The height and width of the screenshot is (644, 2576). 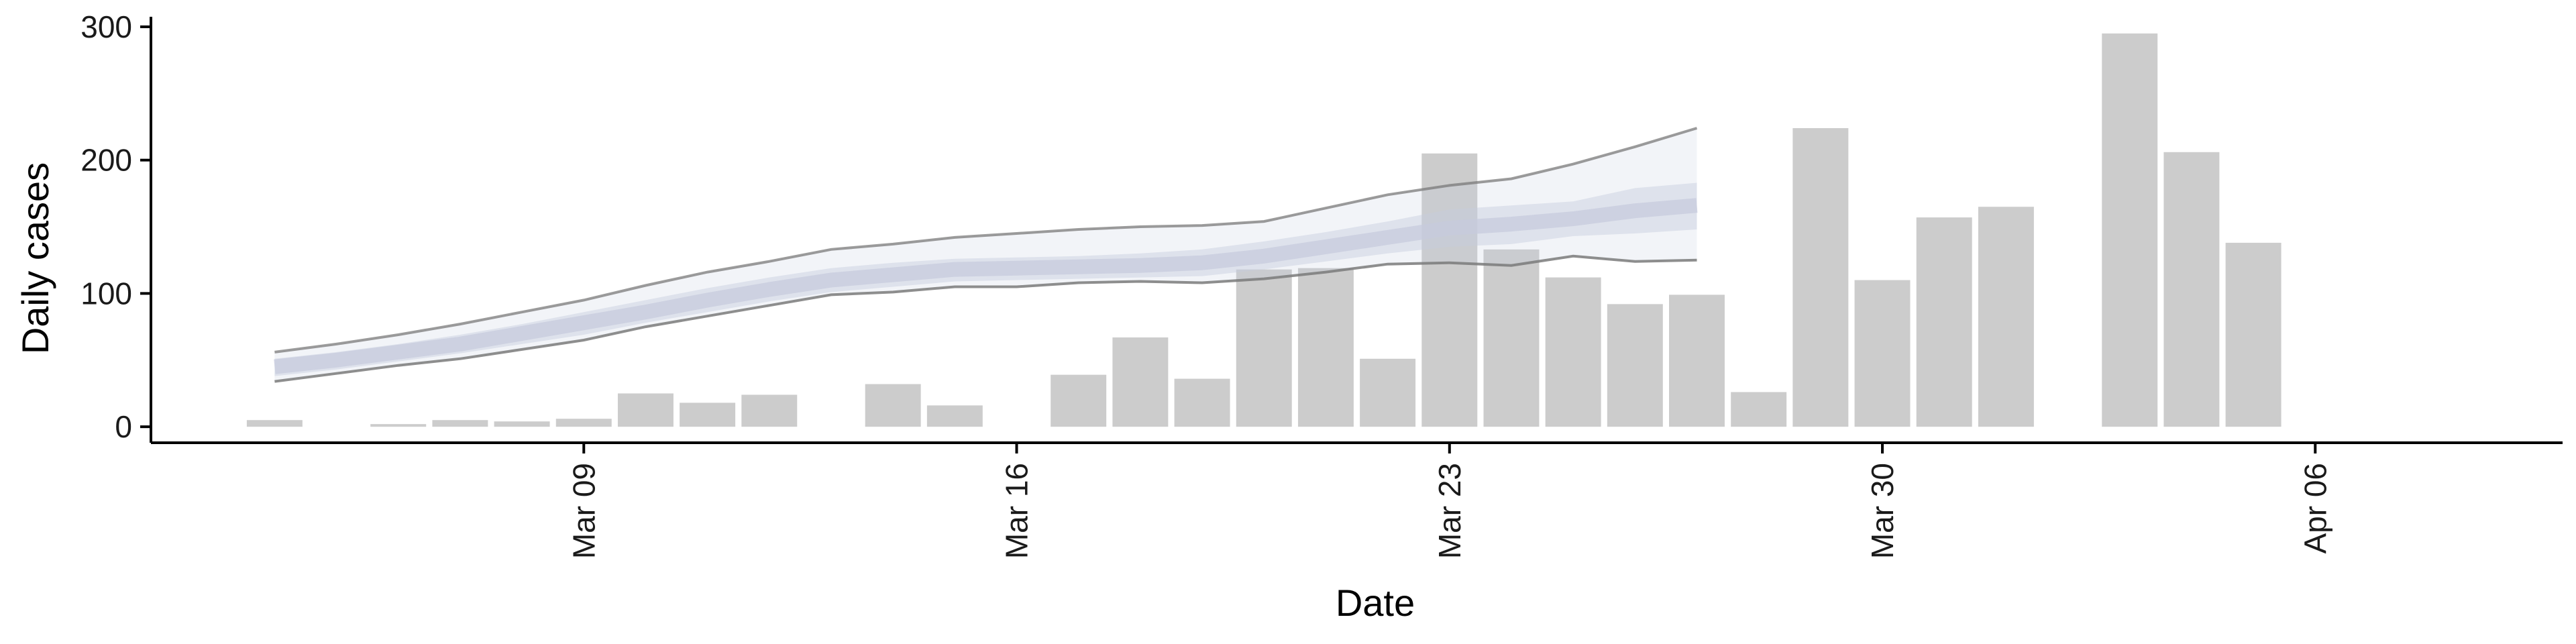 What do you see at coordinates (1449, 511) in the screenshot?
I see `x-tick-label: Mar 23` at bounding box center [1449, 511].